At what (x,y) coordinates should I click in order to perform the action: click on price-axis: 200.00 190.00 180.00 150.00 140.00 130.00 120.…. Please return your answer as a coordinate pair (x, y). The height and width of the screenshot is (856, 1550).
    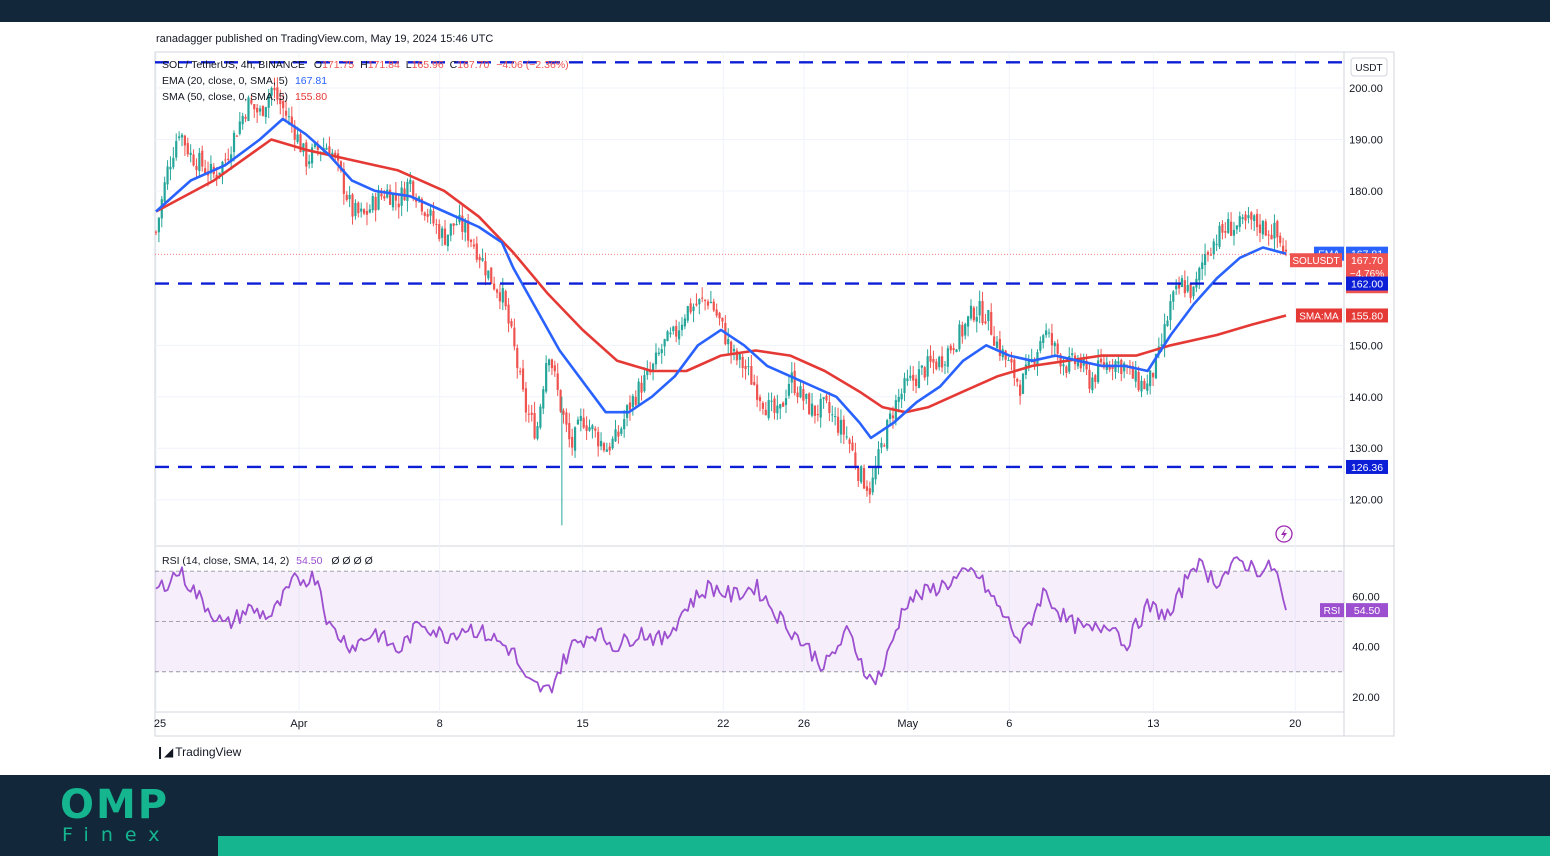
    Looking at the image, I should click on (1366, 295).